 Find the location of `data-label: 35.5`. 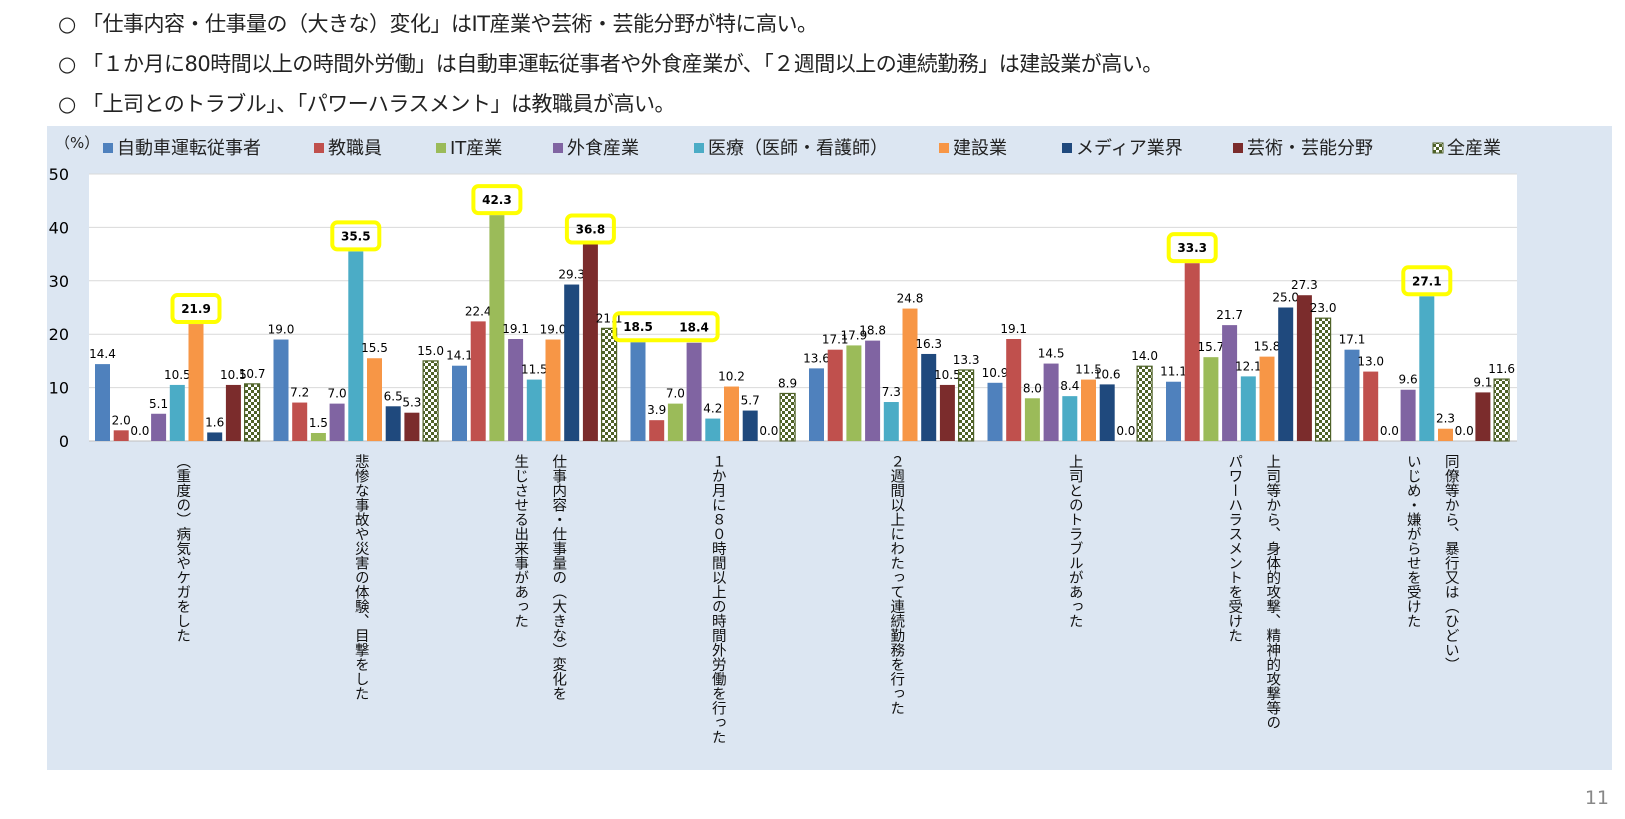

data-label: 35.5 is located at coordinates (356, 236).